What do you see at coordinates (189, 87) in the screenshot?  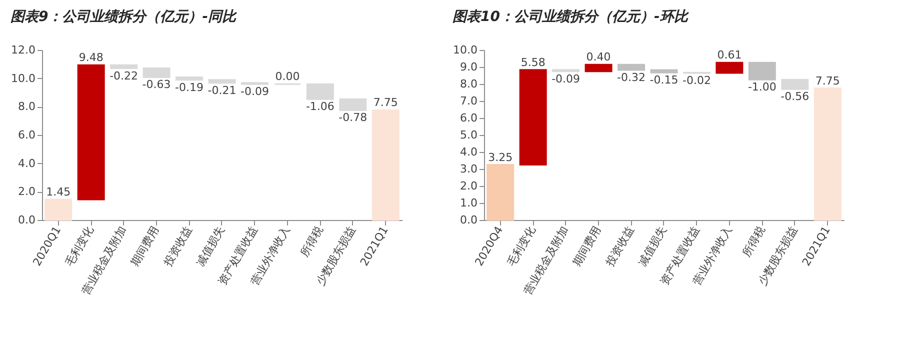 I see `data-label: -0.19` at bounding box center [189, 87].